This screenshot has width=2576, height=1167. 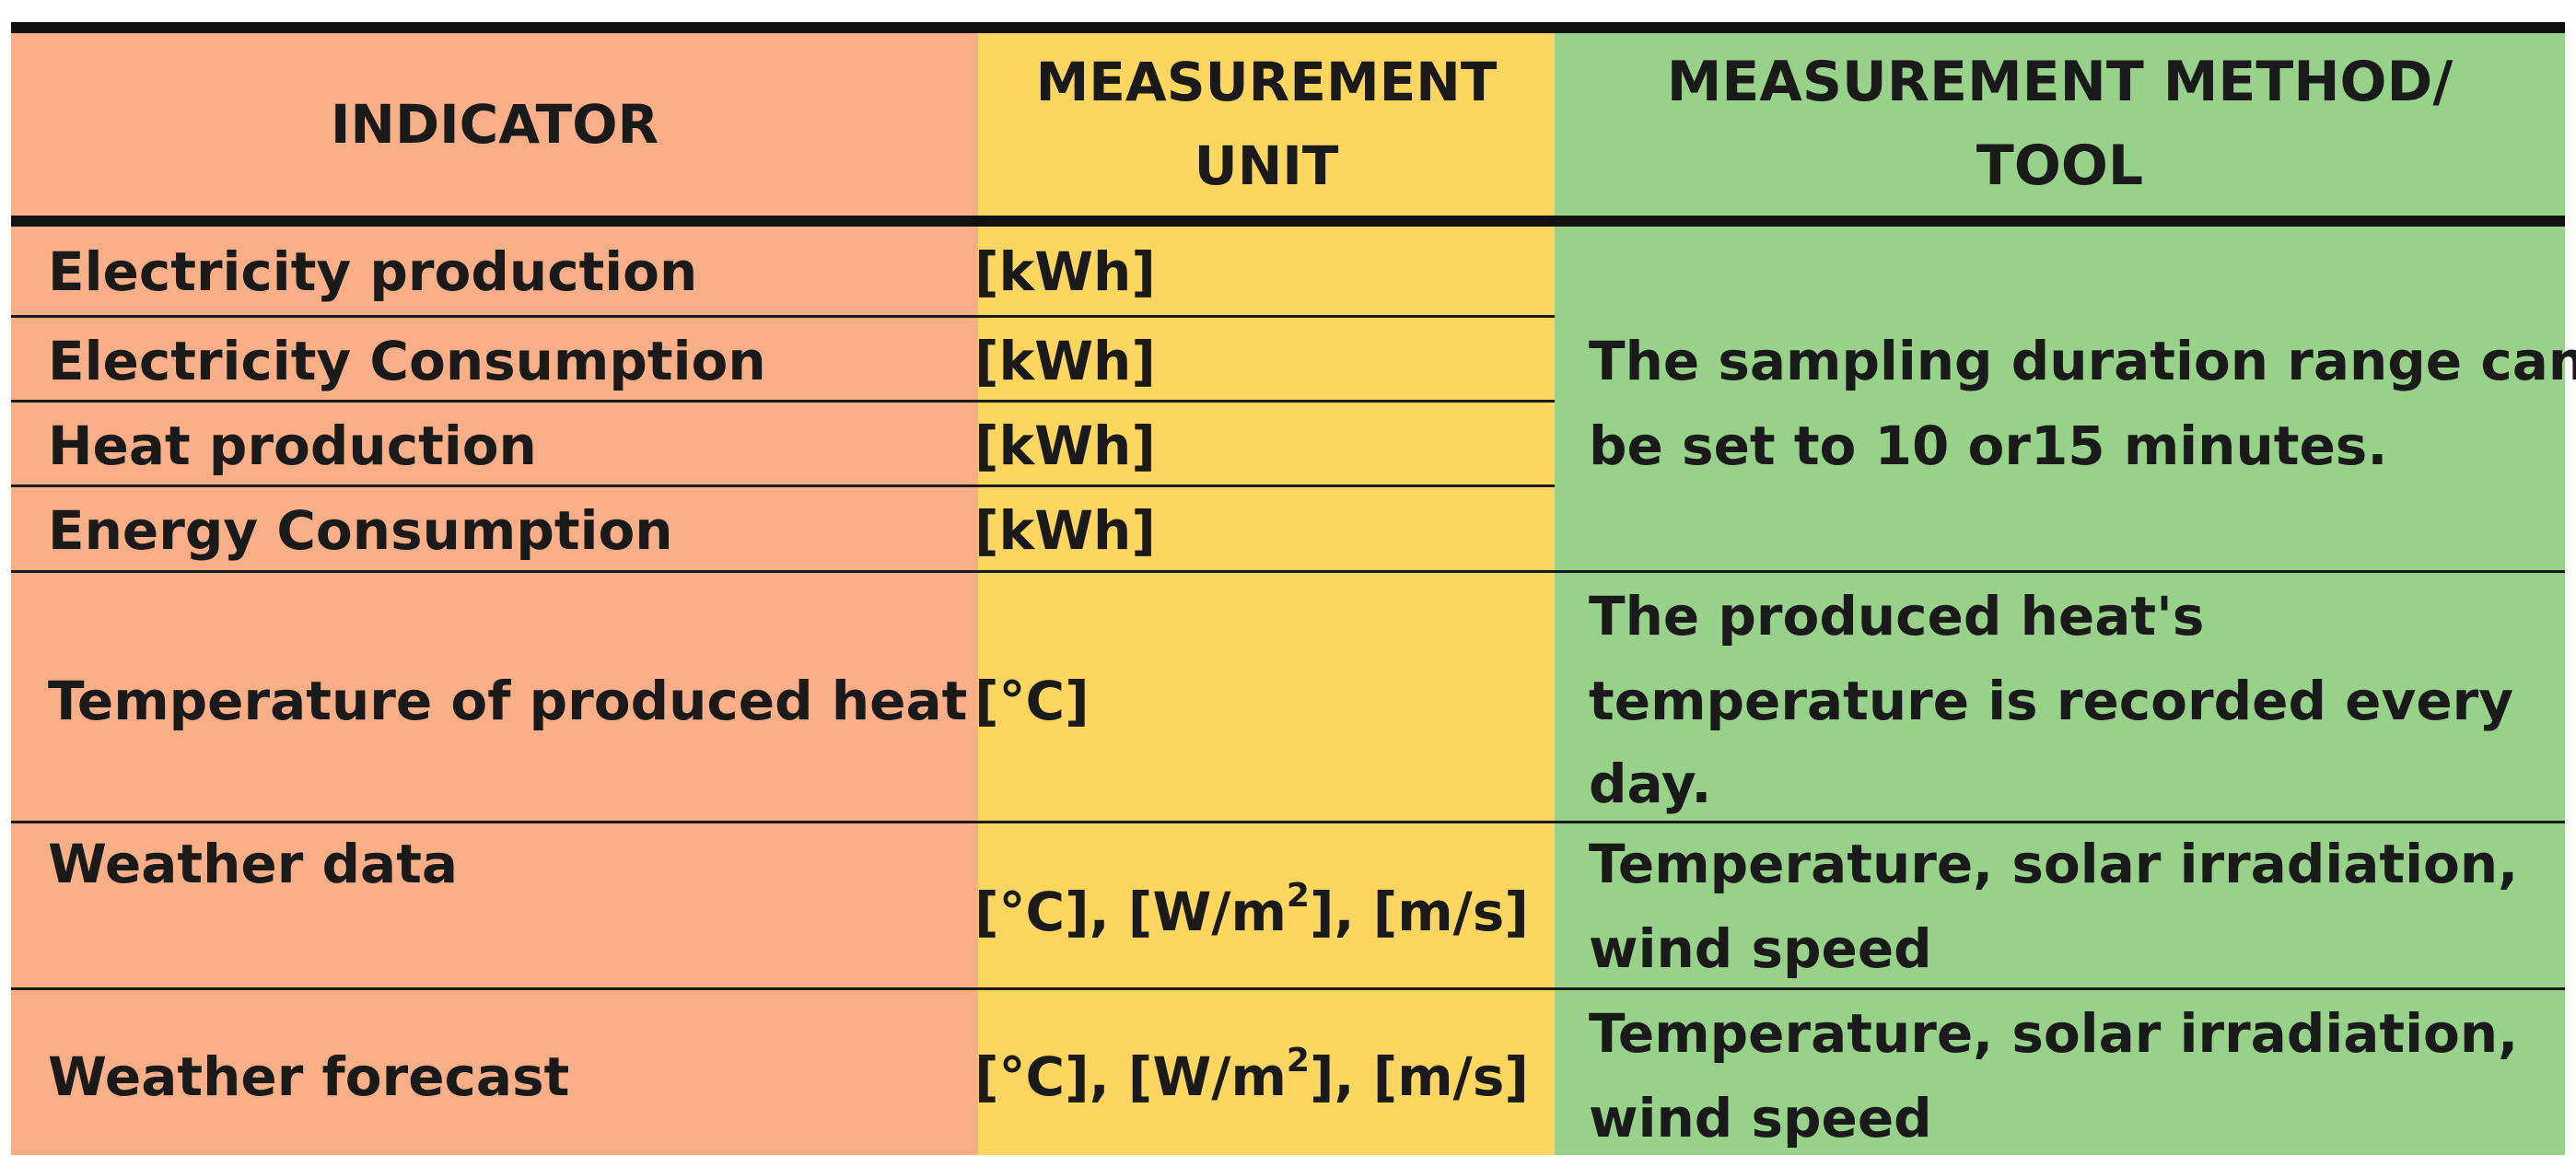 I want to click on header-method-line1: MEASUREMENT METHOD/, so click(x=2060, y=82).